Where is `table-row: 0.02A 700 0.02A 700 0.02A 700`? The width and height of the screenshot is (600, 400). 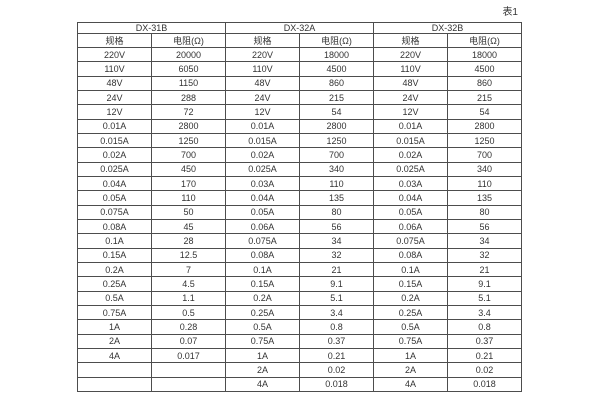
table-row: 0.02A 700 0.02A 700 0.02A 700 is located at coordinates (300, 155).